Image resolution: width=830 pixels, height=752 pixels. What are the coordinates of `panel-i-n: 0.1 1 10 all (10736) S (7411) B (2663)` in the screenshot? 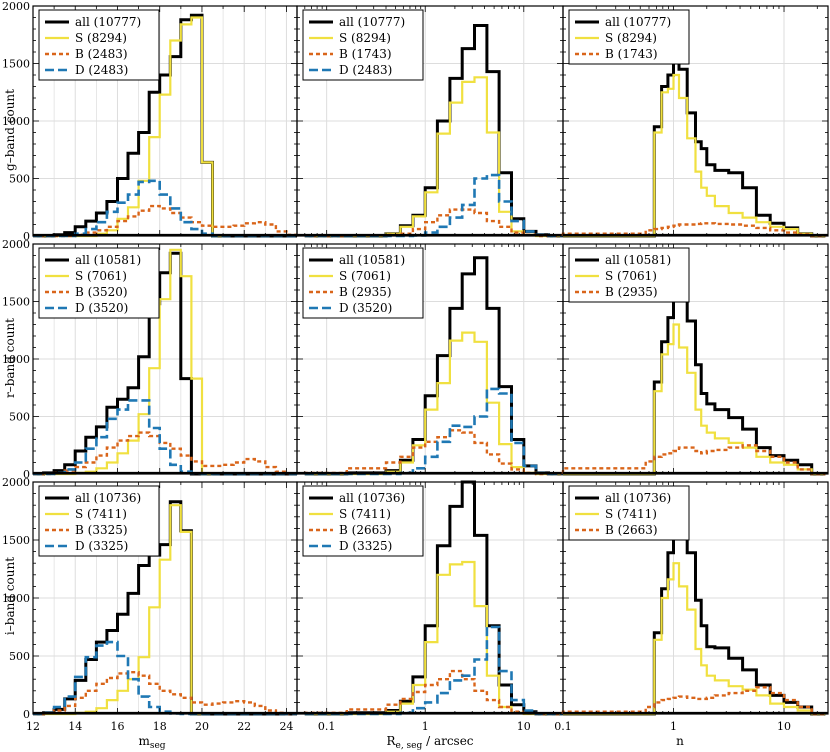 It's located at (691, 607).